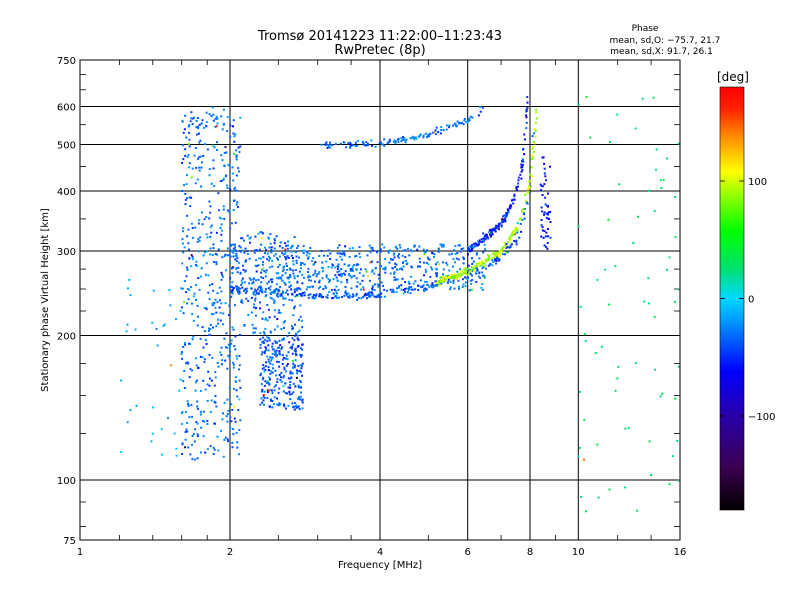 This screenshot has height=600, width=800. I want to click on x-tick-label: 2, so click(230, 552).